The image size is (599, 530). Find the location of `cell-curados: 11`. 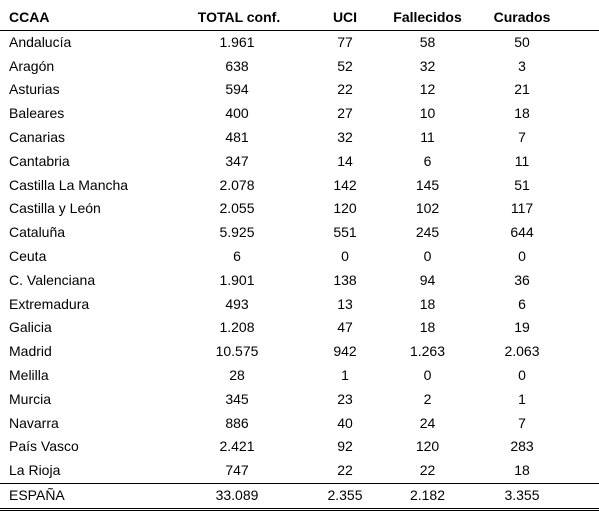

cell-curados: 11 is located at coordinates (522, 160).